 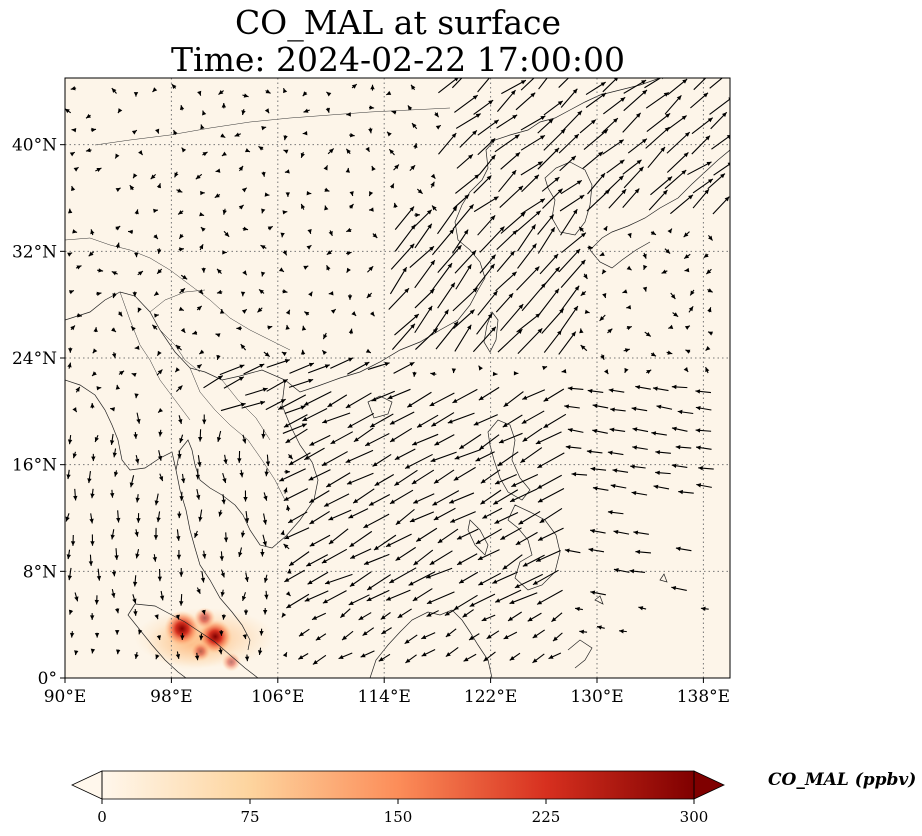 I want to click on colorbar-tick-label: 150, so click(x=398, y=817).